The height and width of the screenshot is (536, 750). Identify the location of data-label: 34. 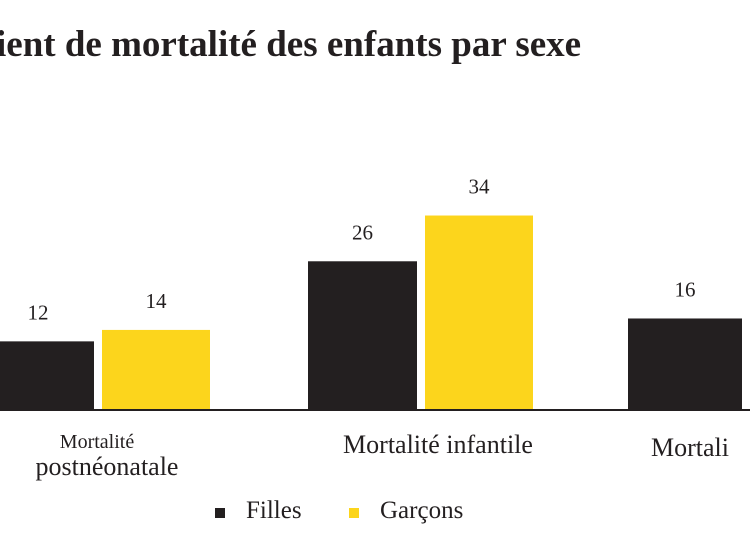
(480, 187).